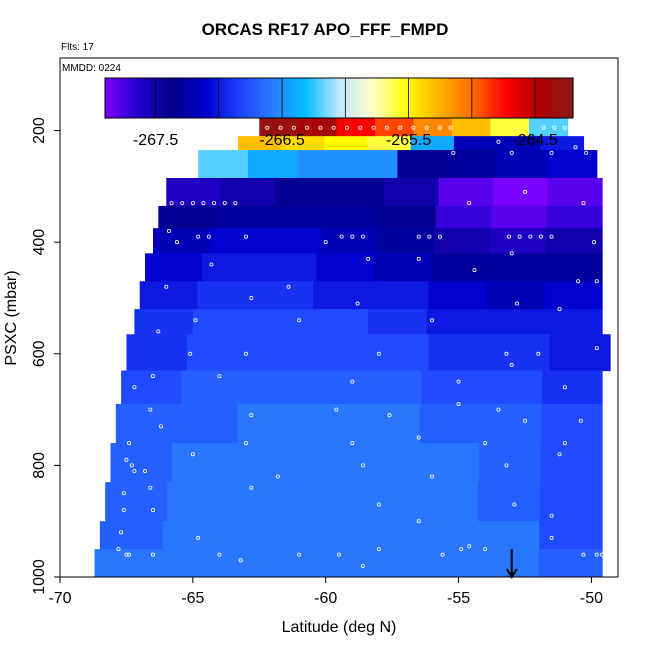 This screenshot has height=650, width=650. I want to click on colorbar-tick-label: -264.5, so click(534, 140).